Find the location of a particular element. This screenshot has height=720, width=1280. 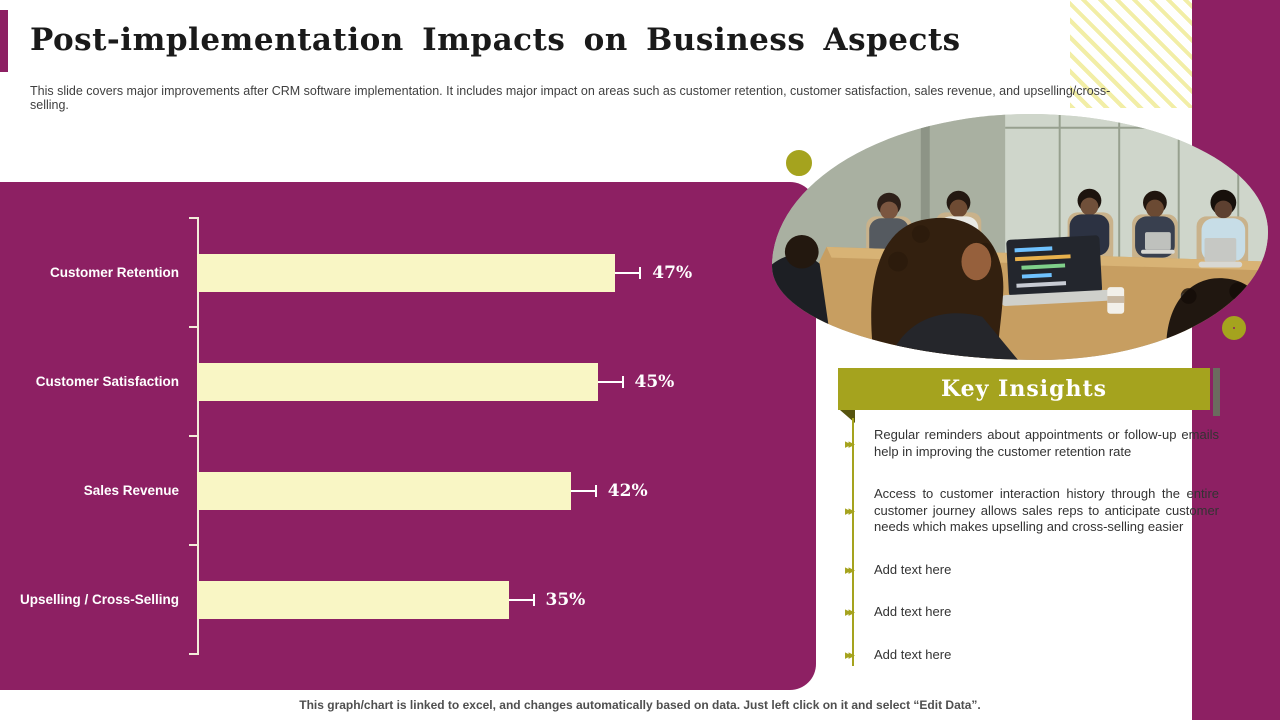

value-label: 47% is located at coordinates (672, 272).